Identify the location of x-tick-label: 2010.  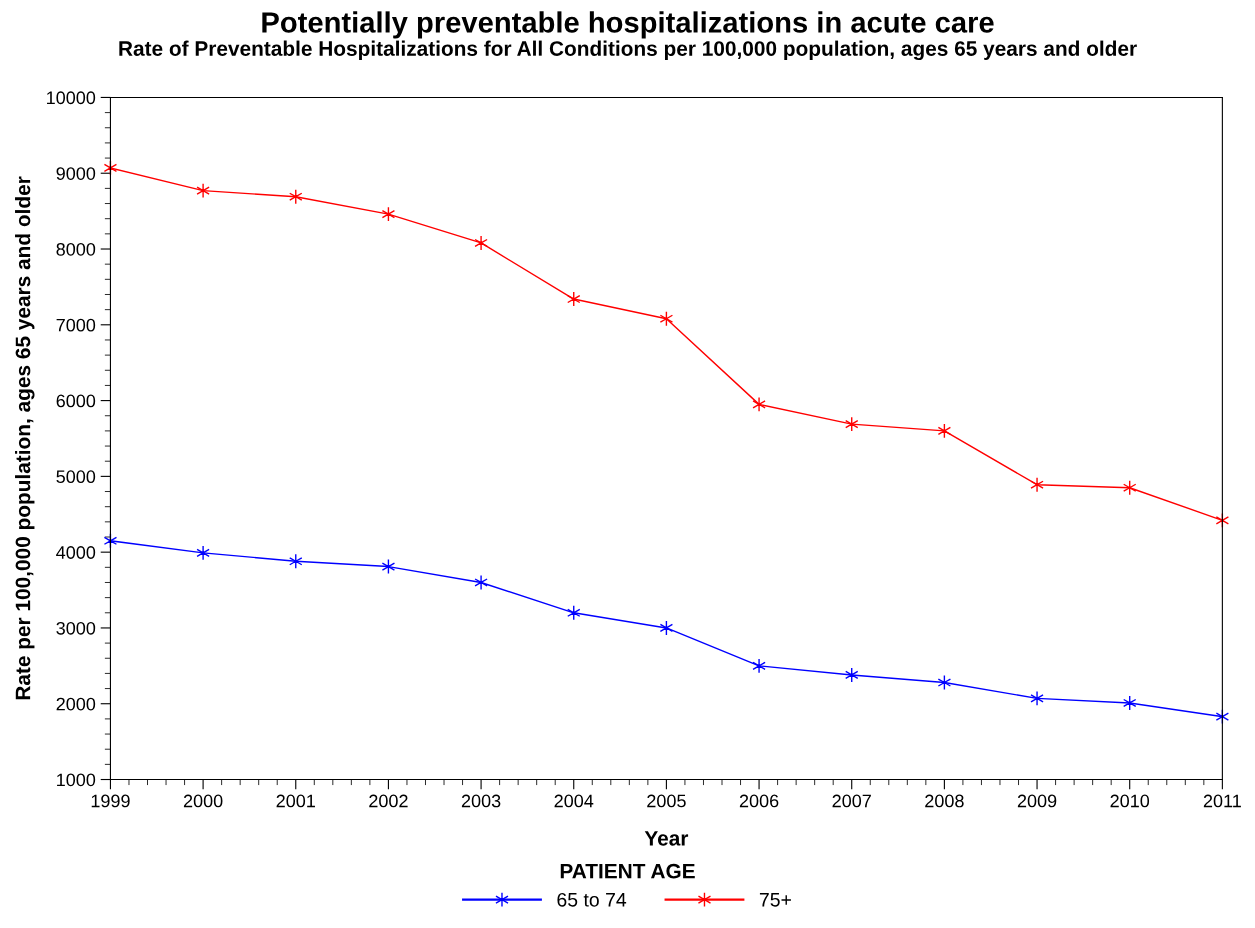
(1130, 801).